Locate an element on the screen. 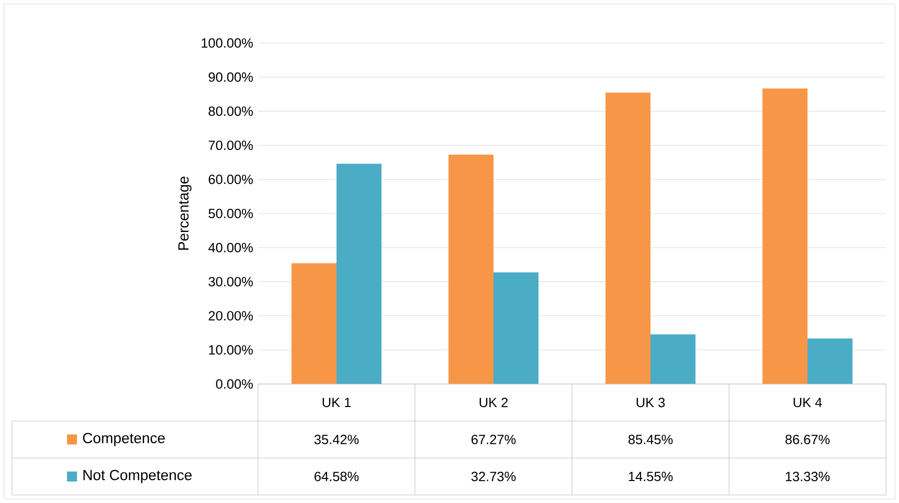 This screenshot has height=503, width=899. y-tick-label: 30.00% is located at coordinates (230, 281).